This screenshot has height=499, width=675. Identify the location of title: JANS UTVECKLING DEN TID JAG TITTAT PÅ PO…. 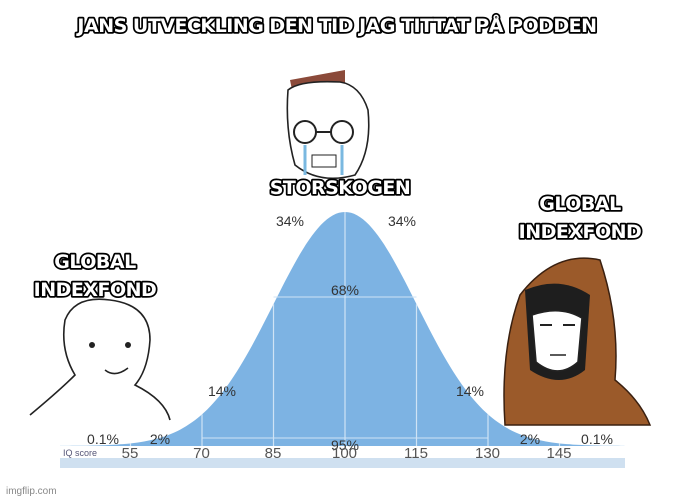
(335, 25).